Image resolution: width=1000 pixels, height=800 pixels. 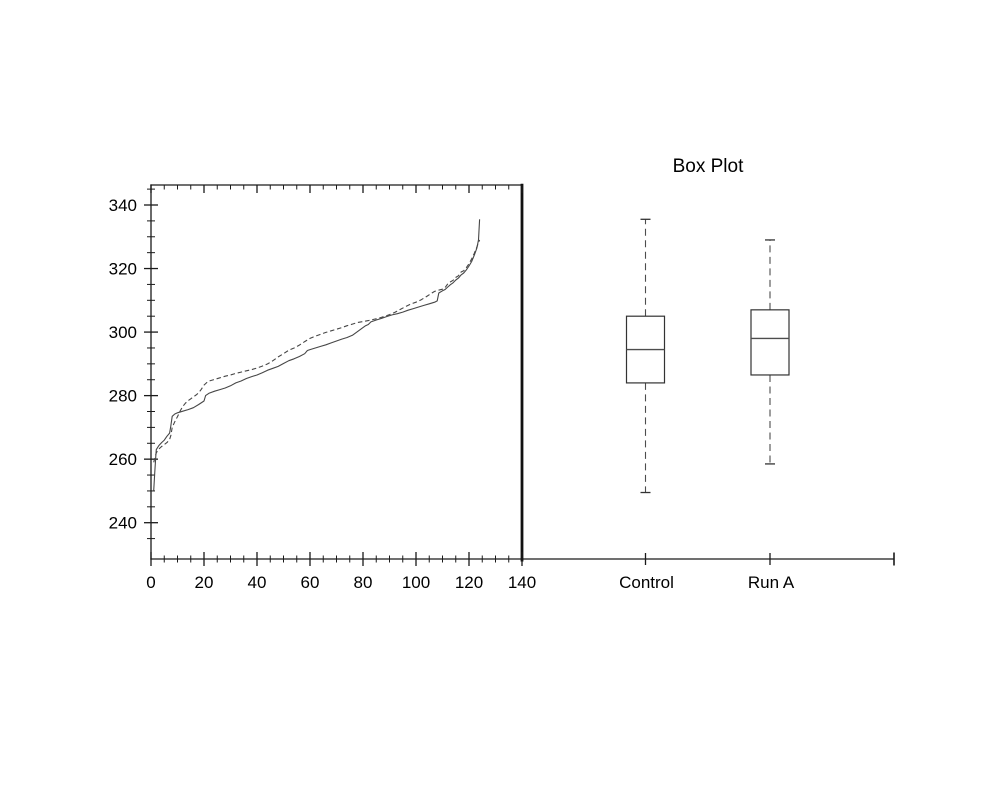 I want to click on series-control, so click(x=317, y=355).